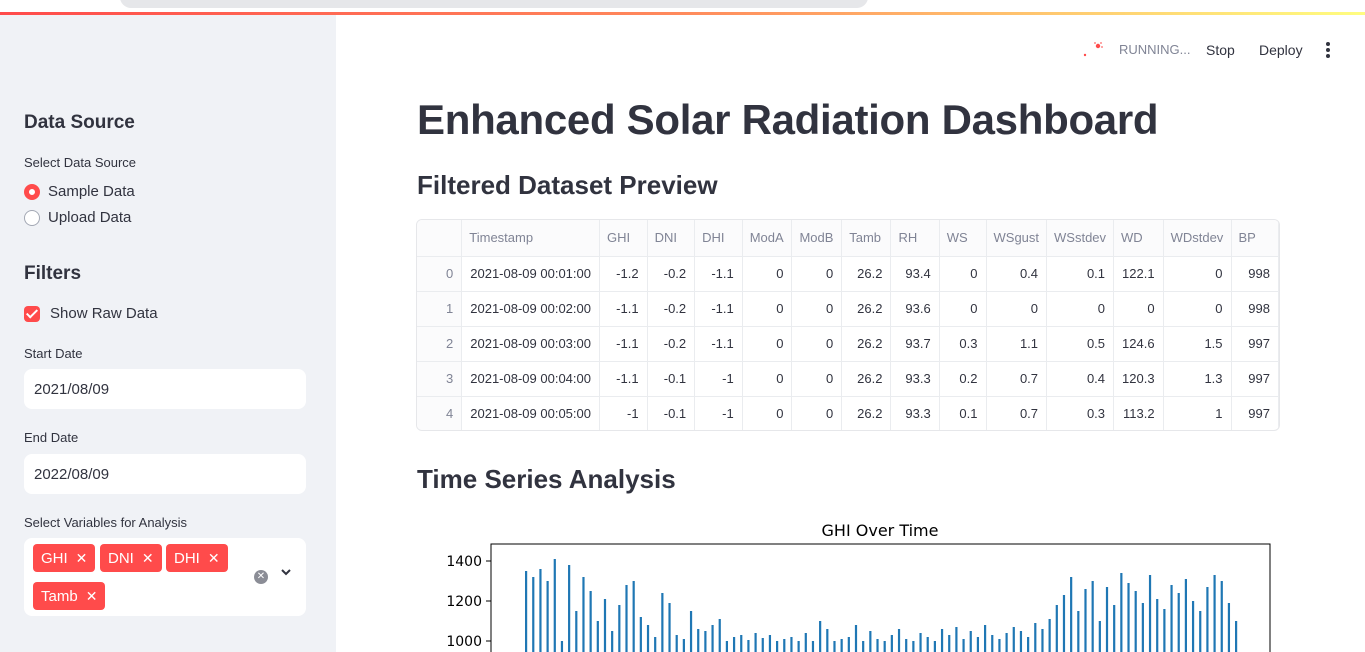 The width and height of the screenshot is (1365, 652). Describe the element at coordinates (77, 217) in the screenshot. I see `radio-upload-data: Upload Data` at that location.